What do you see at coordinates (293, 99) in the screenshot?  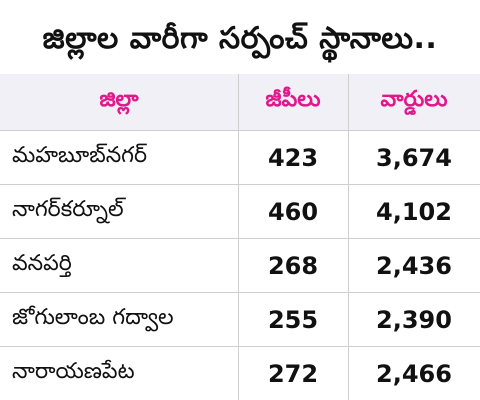 I see `header-gps: జీపీలు` at bounding box center [293, 99].